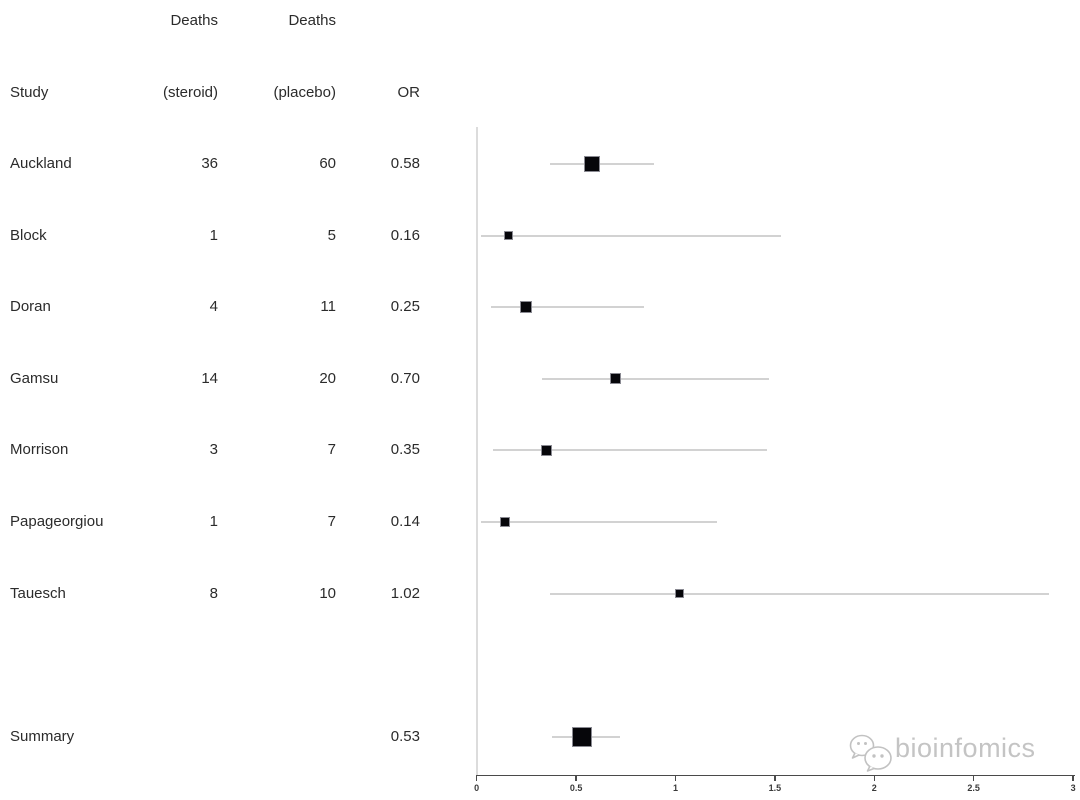  I want to click on or-value: 0.35, so click(405, 450).